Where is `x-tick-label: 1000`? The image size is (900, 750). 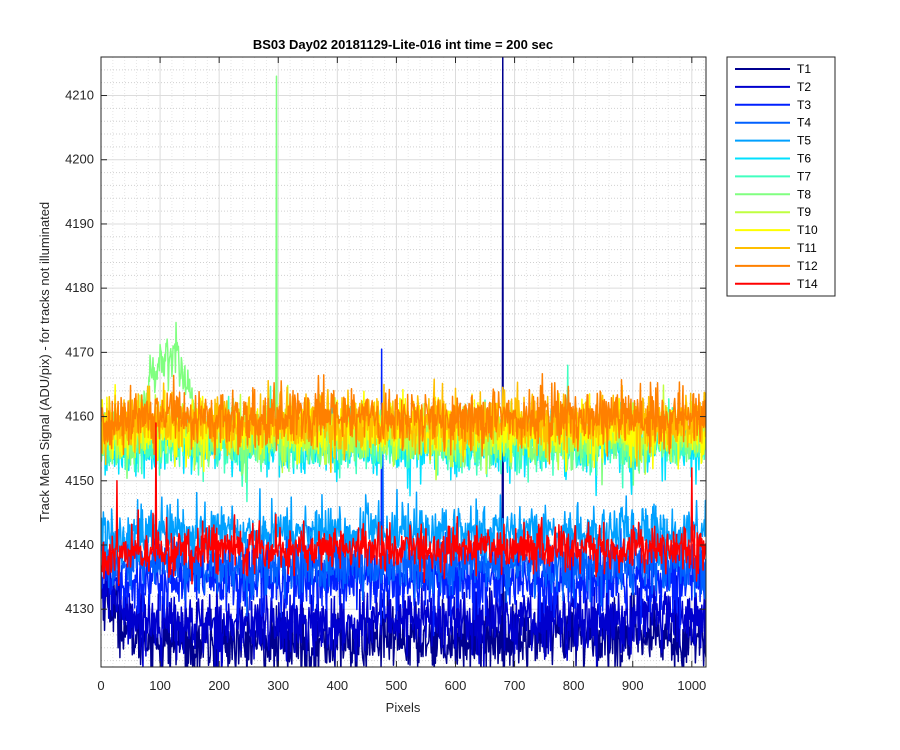 x-tick-label: 1000 is located at coordinates (691, 685).